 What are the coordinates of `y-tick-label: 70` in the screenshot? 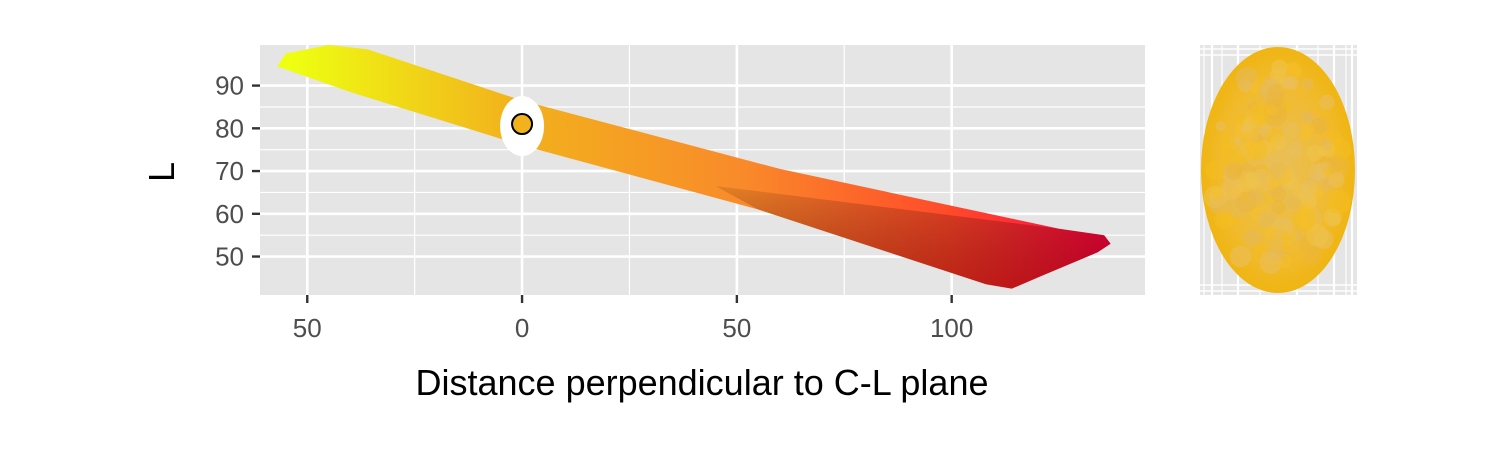 It's located at (229, 171).